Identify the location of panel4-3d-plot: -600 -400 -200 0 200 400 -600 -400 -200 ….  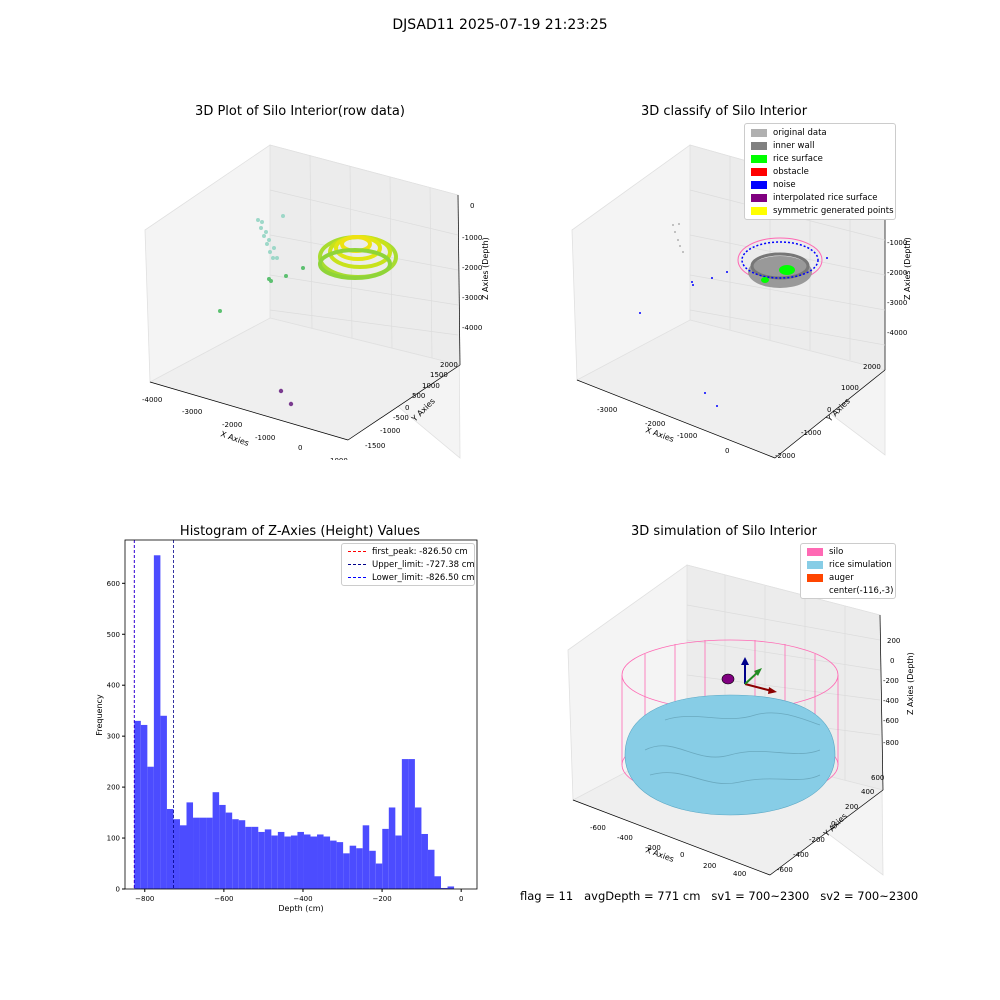
(741, 721).